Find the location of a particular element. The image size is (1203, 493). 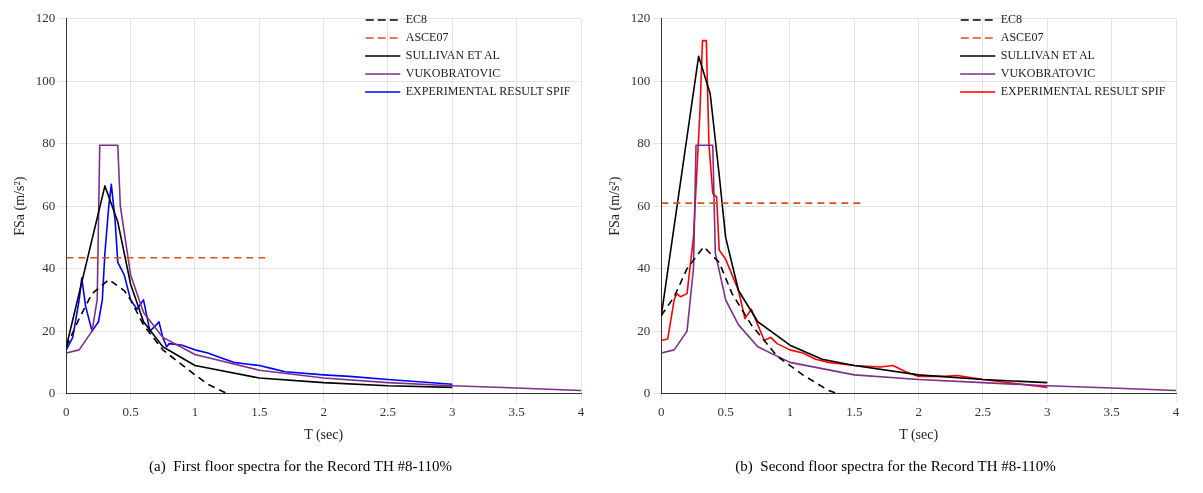

text: (a) First floor spectra for the Record TH #8-110% is located at coordinates (300, 466).